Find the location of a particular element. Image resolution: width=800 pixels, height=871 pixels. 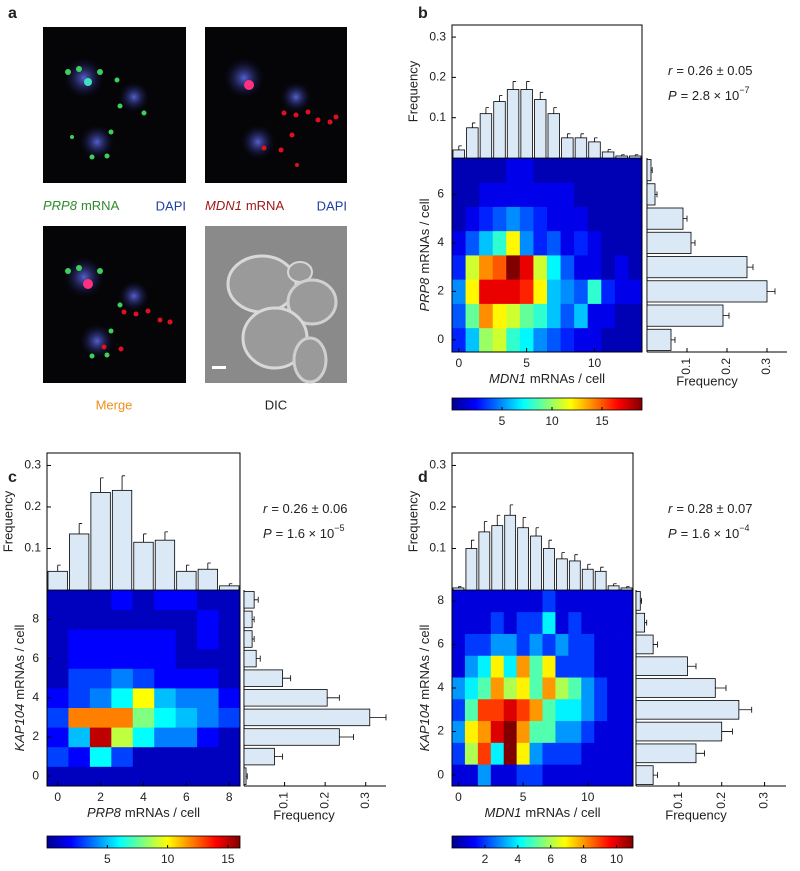

x-tick-label: 6 is located at coordinates (186, 797).